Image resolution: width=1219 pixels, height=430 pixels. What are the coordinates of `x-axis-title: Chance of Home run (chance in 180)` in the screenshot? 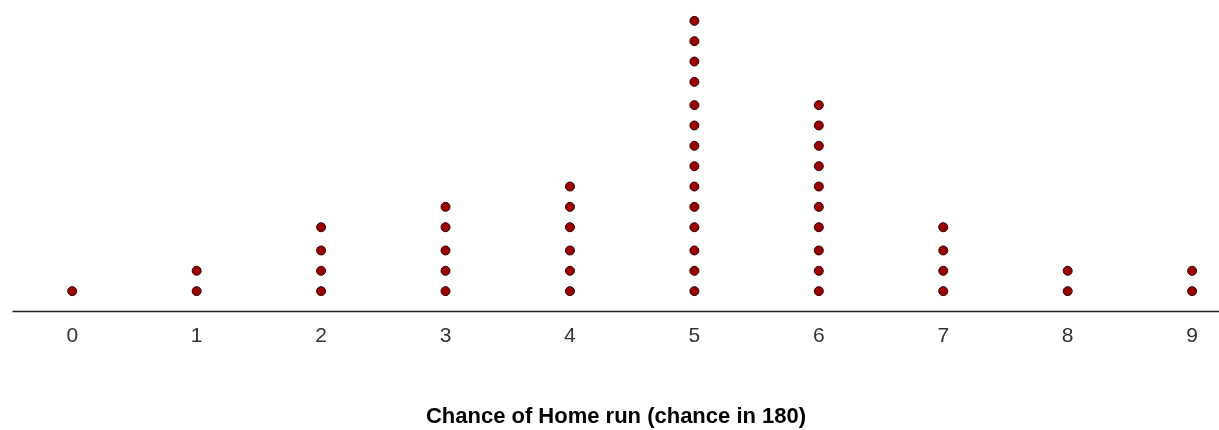 It's located at (616, 415).